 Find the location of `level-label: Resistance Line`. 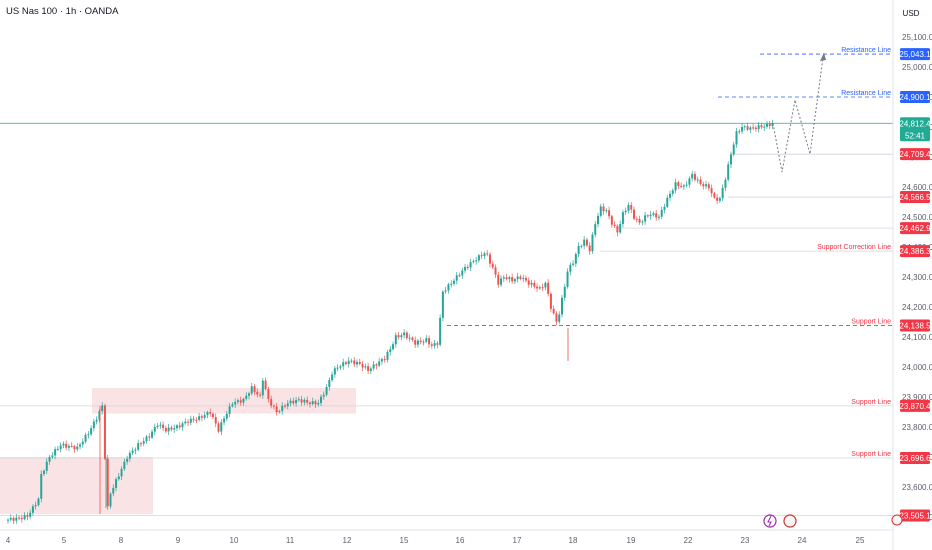

level-label: Resistance Line is located at coordinates (866, 93).